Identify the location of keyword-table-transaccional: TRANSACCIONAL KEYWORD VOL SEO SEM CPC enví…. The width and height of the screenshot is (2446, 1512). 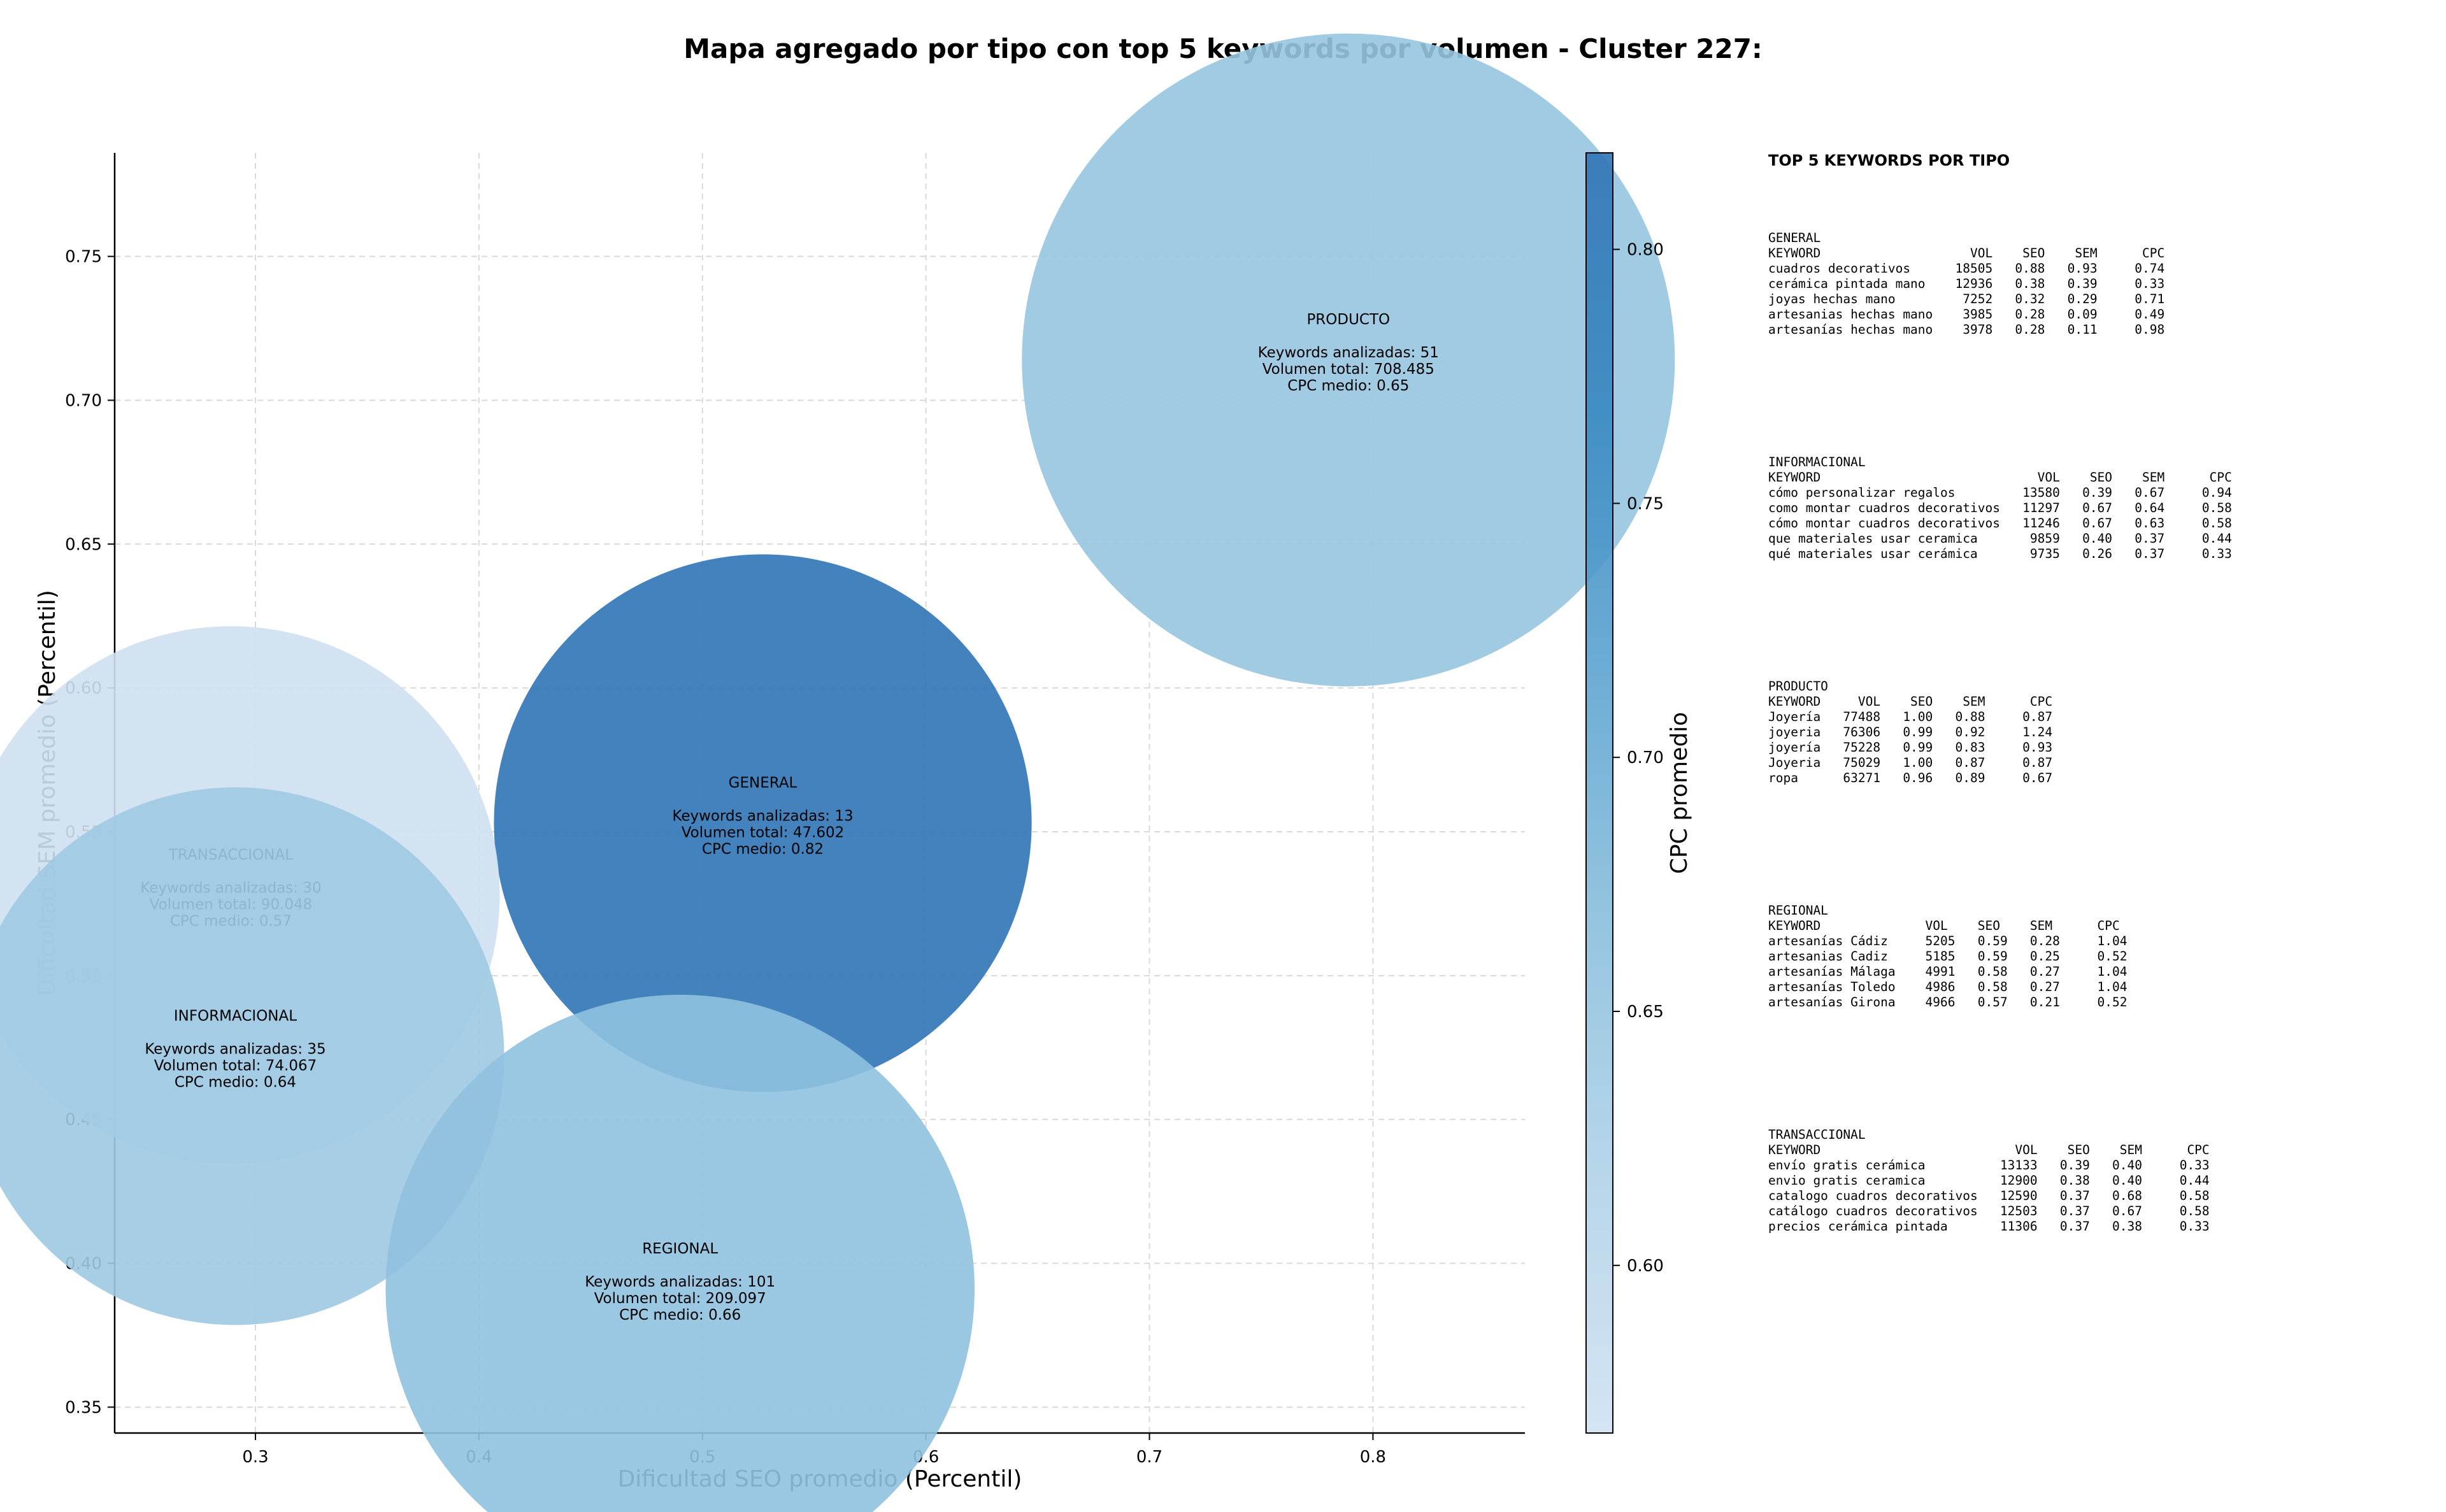
(1989, 1180).